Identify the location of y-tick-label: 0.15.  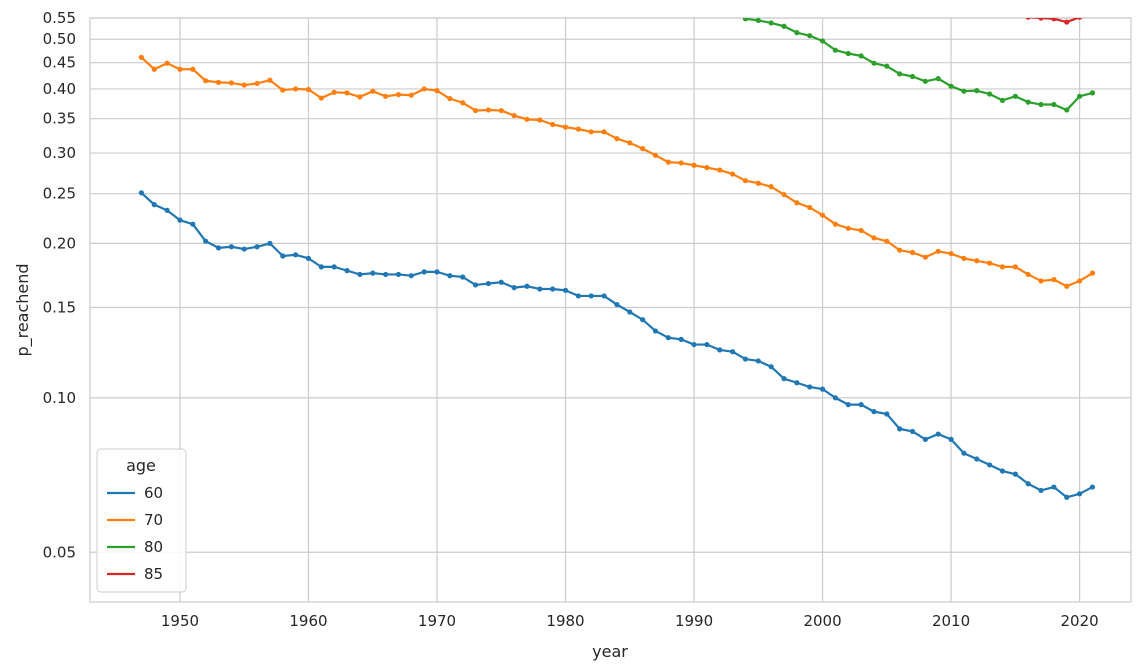
(59, 307).